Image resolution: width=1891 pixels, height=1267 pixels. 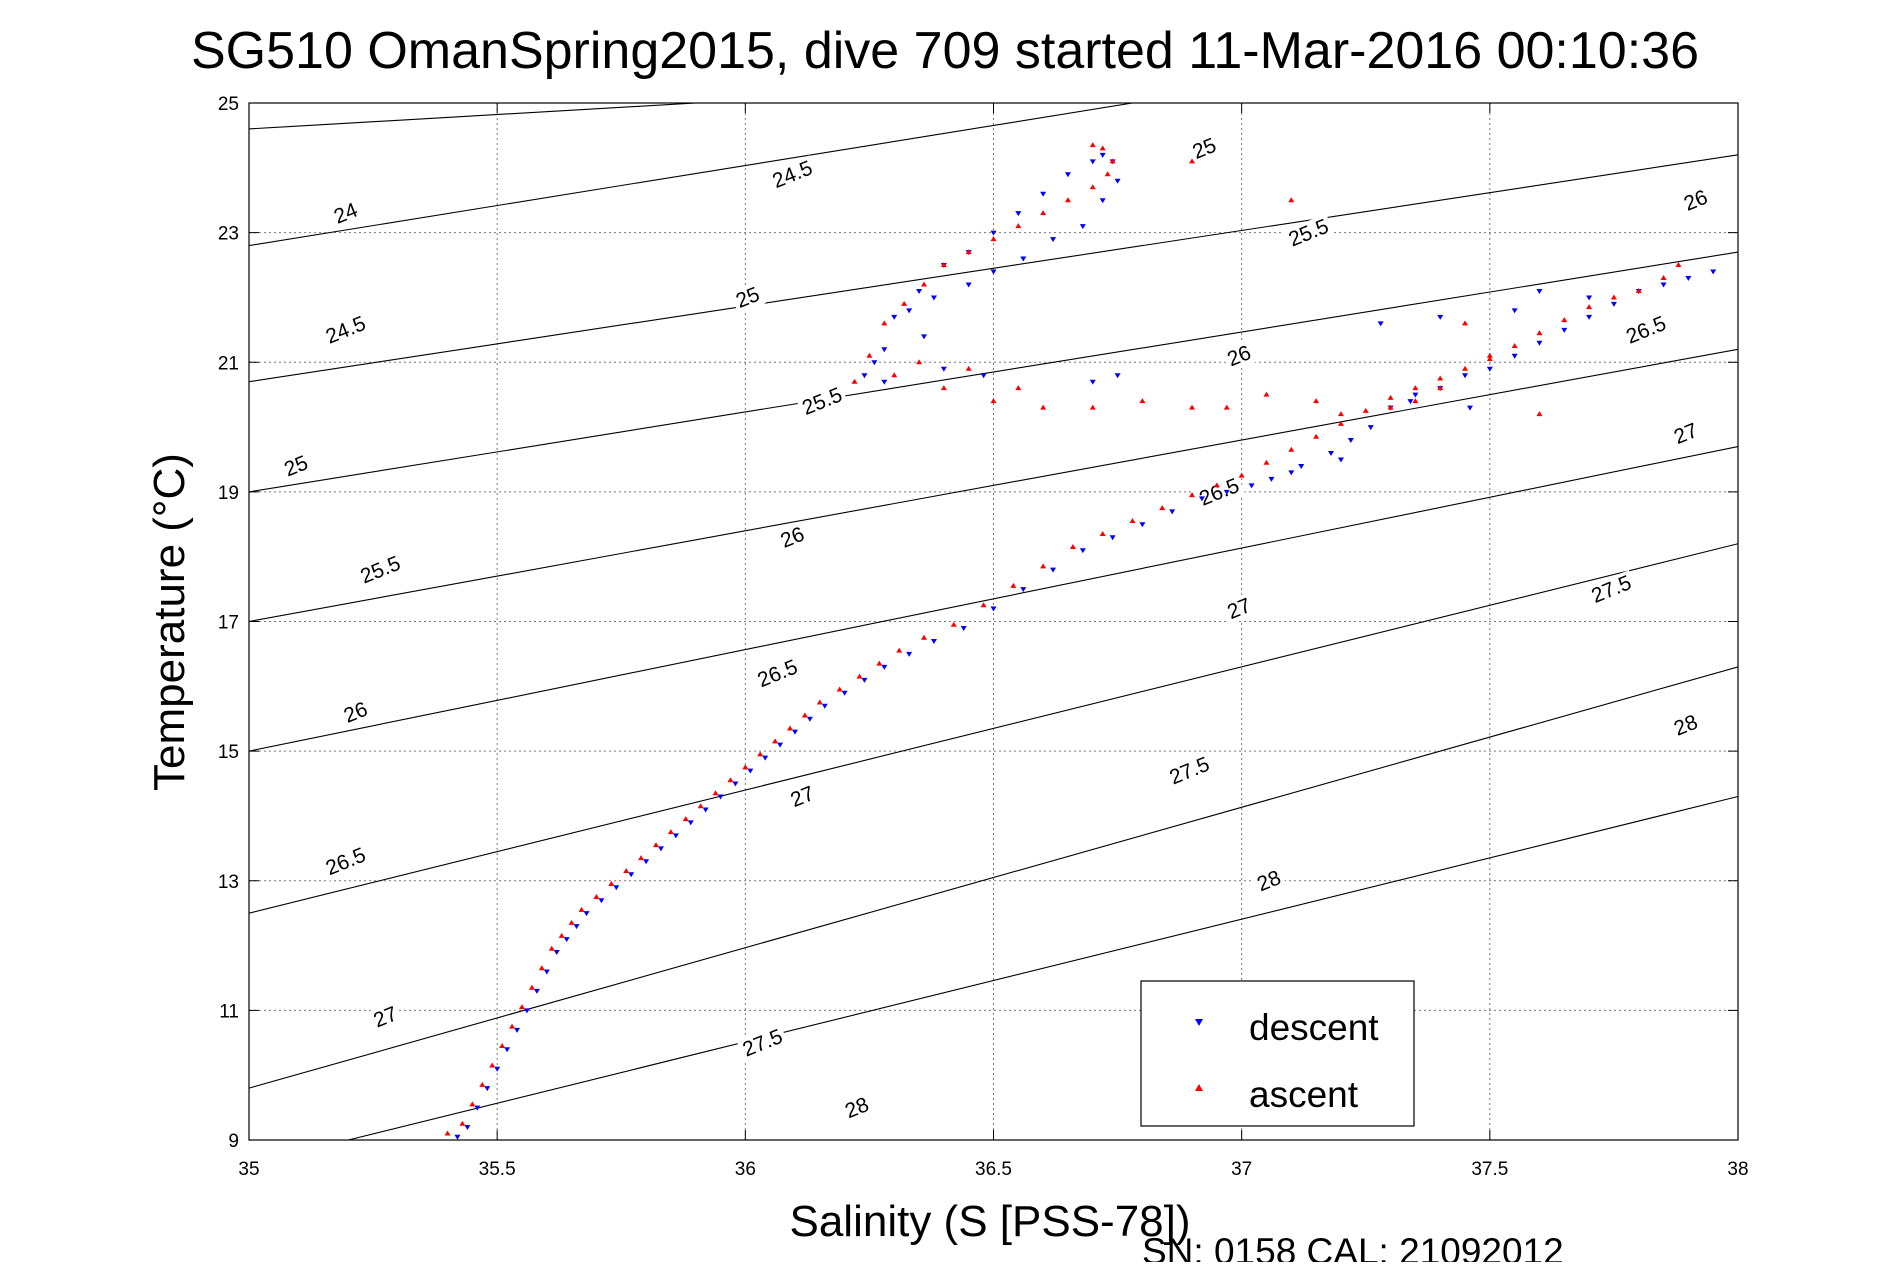 What do you see at coordinates (745, 1169) in the screenshot?
I see `x-tick-label: 36` at bounding box center [745, 1169].